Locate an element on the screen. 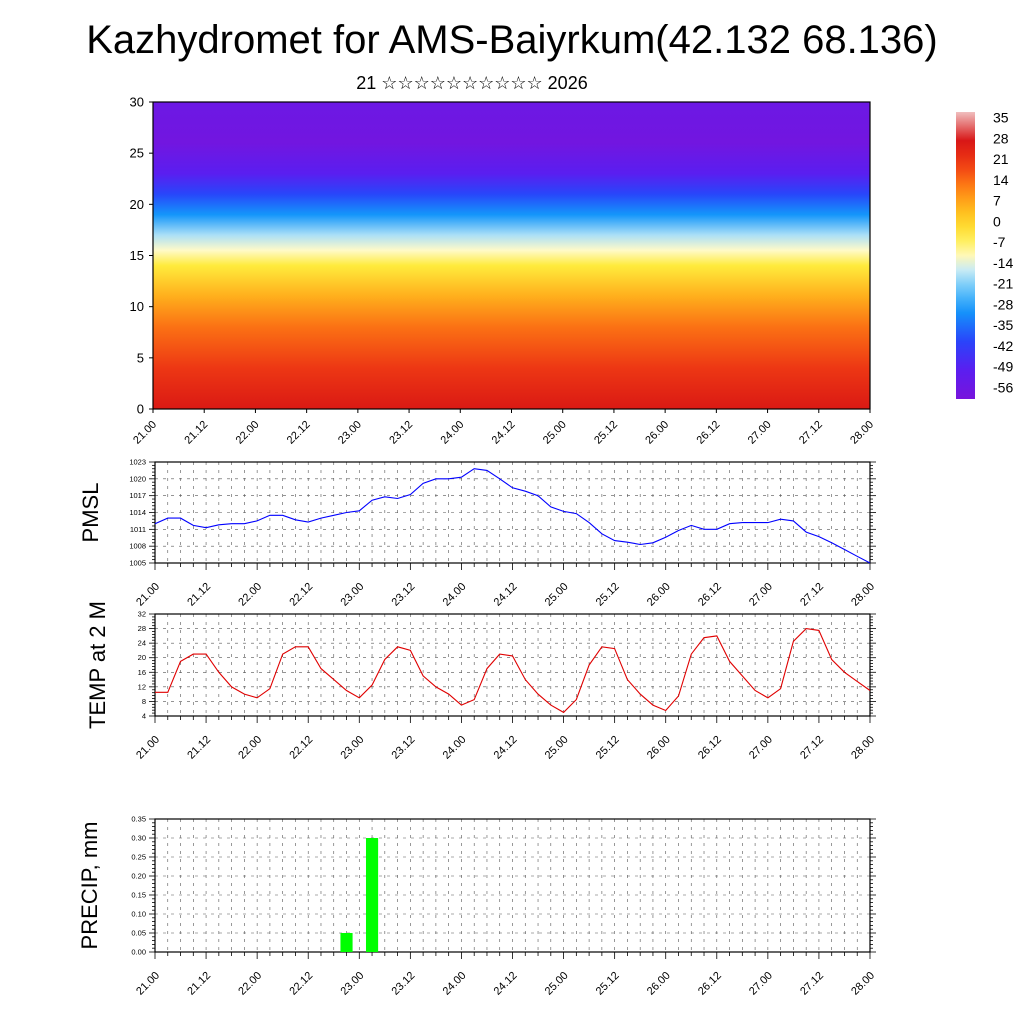  pmsl-x-label: 22.00 is located at coordinates (250, 595).